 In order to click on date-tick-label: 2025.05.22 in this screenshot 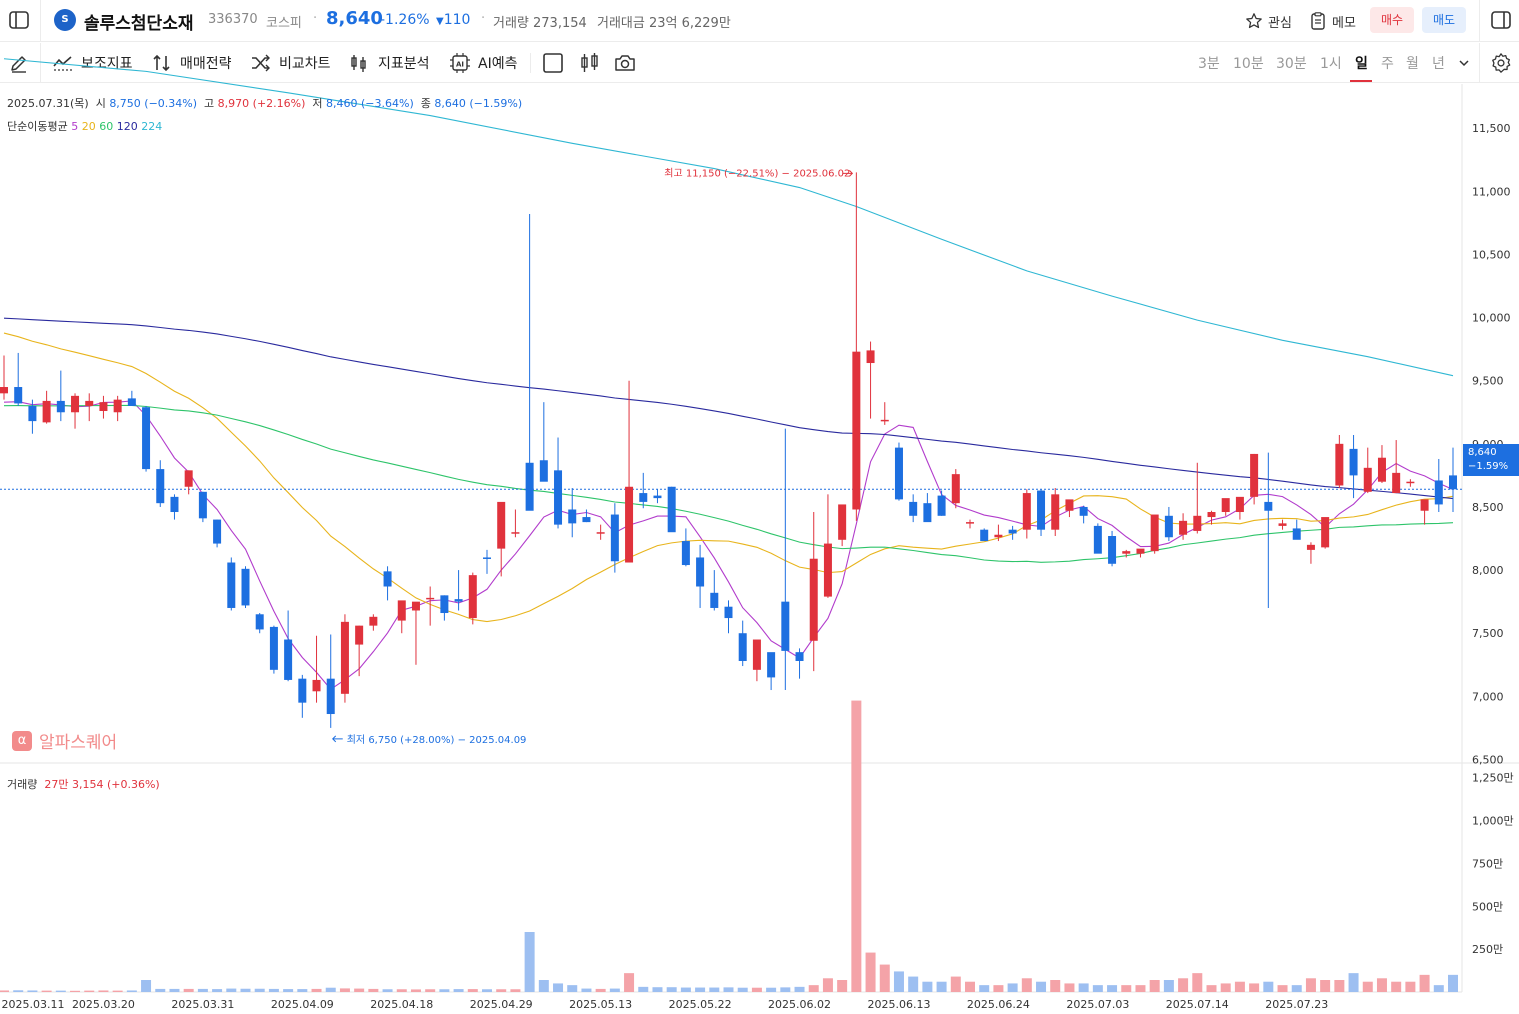, I will do `click(700, 1004)`.